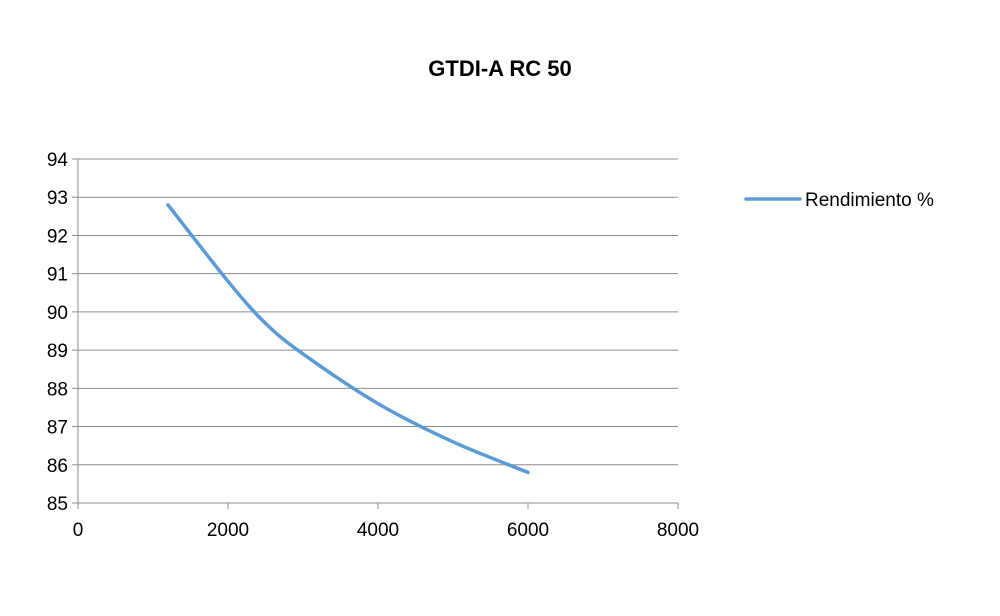 This screenshot has height=616, width=1000. Describe the element at coordinates (57, 504) in the screenshot. I see `y-tick-label: 85` at that location.